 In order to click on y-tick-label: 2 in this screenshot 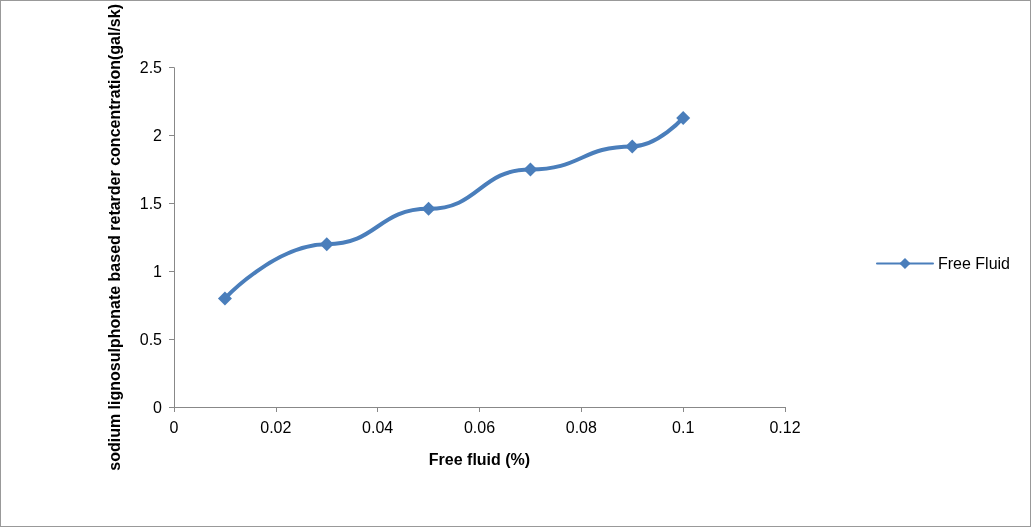, I will do `click(158, 136)`.